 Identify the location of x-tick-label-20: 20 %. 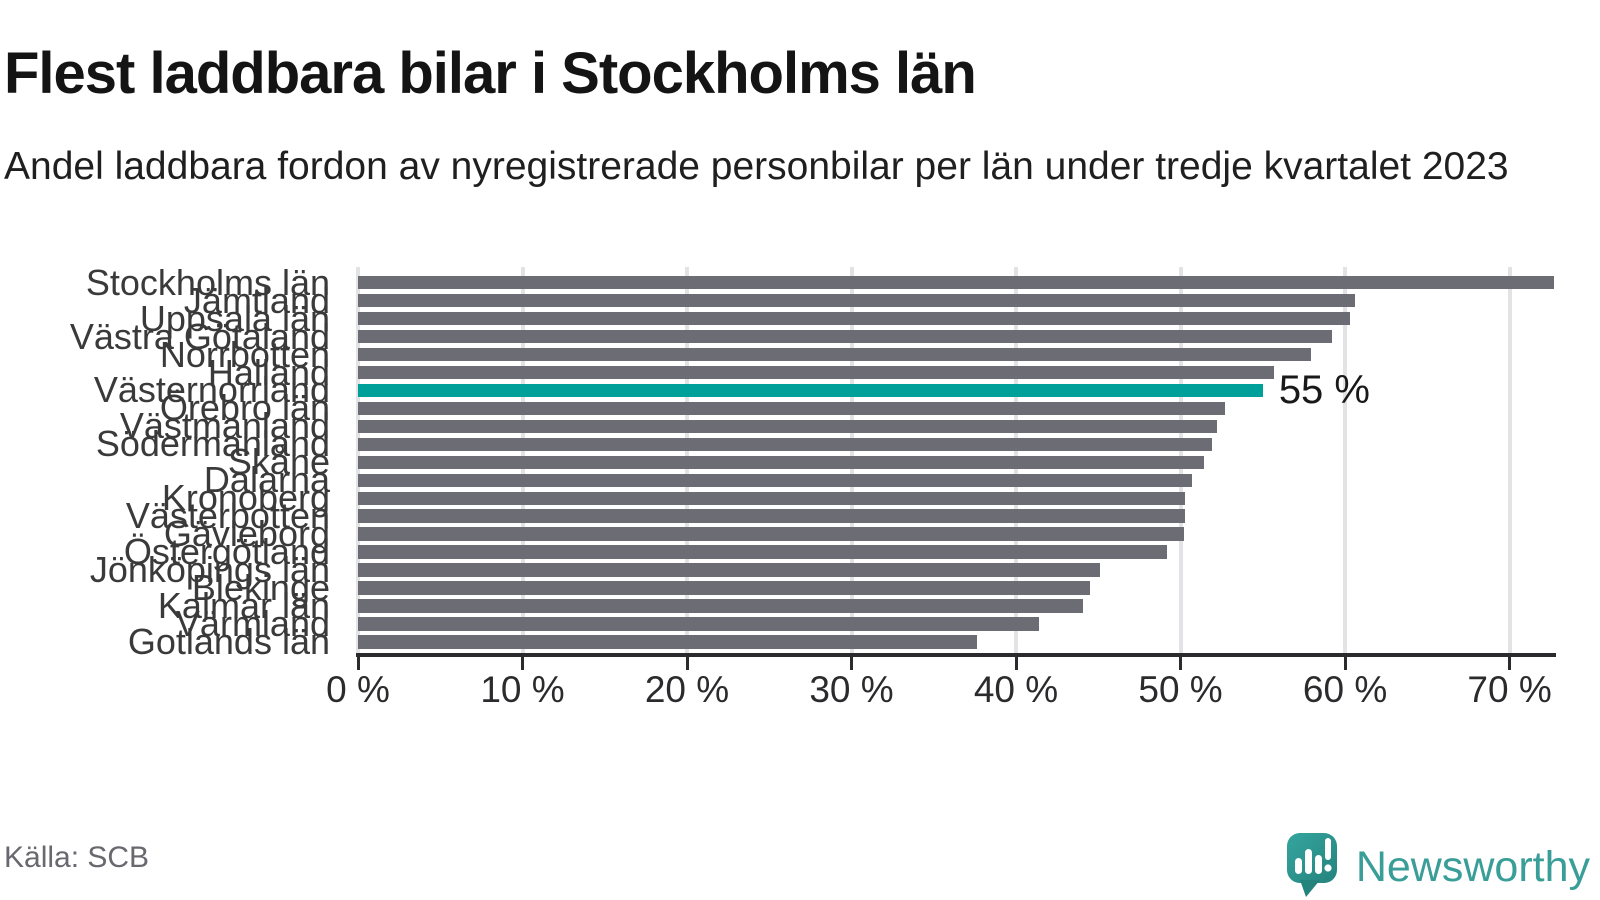
(687, 689).